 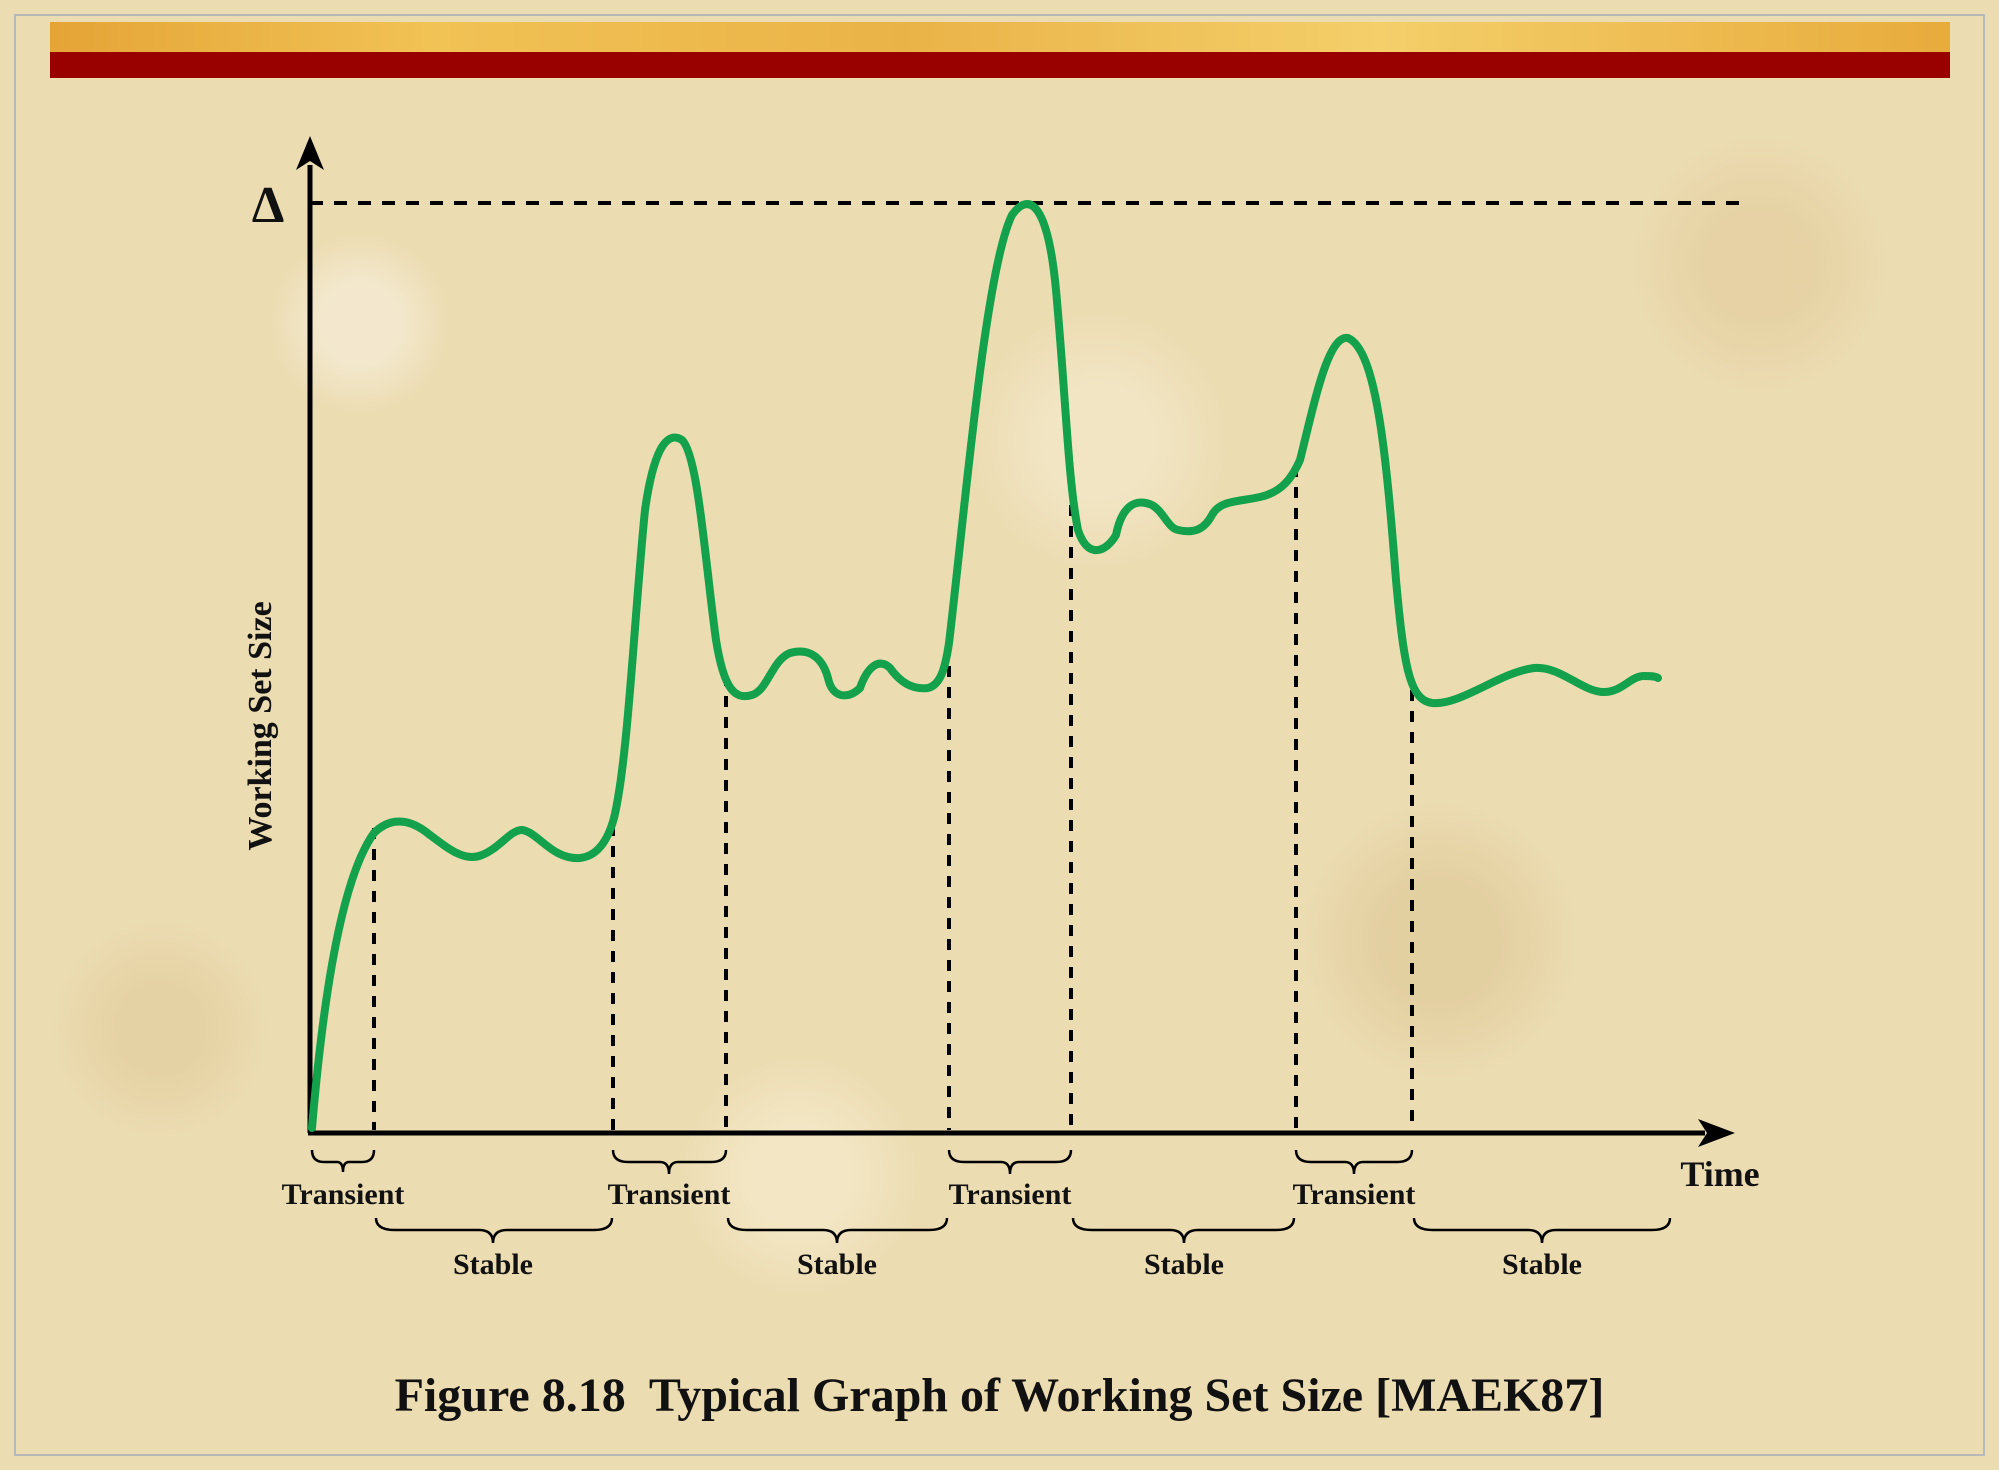 I want to click on x-axis-arrow-icon, so click(x=1716, y=1133).